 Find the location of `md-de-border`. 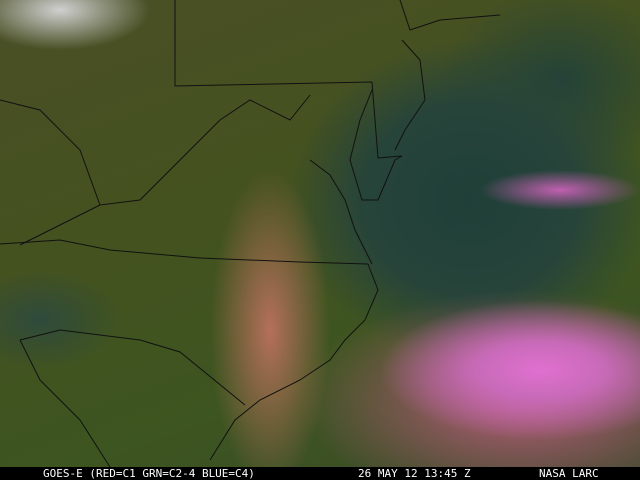

md-de-border is located at coordinates (387, 120).